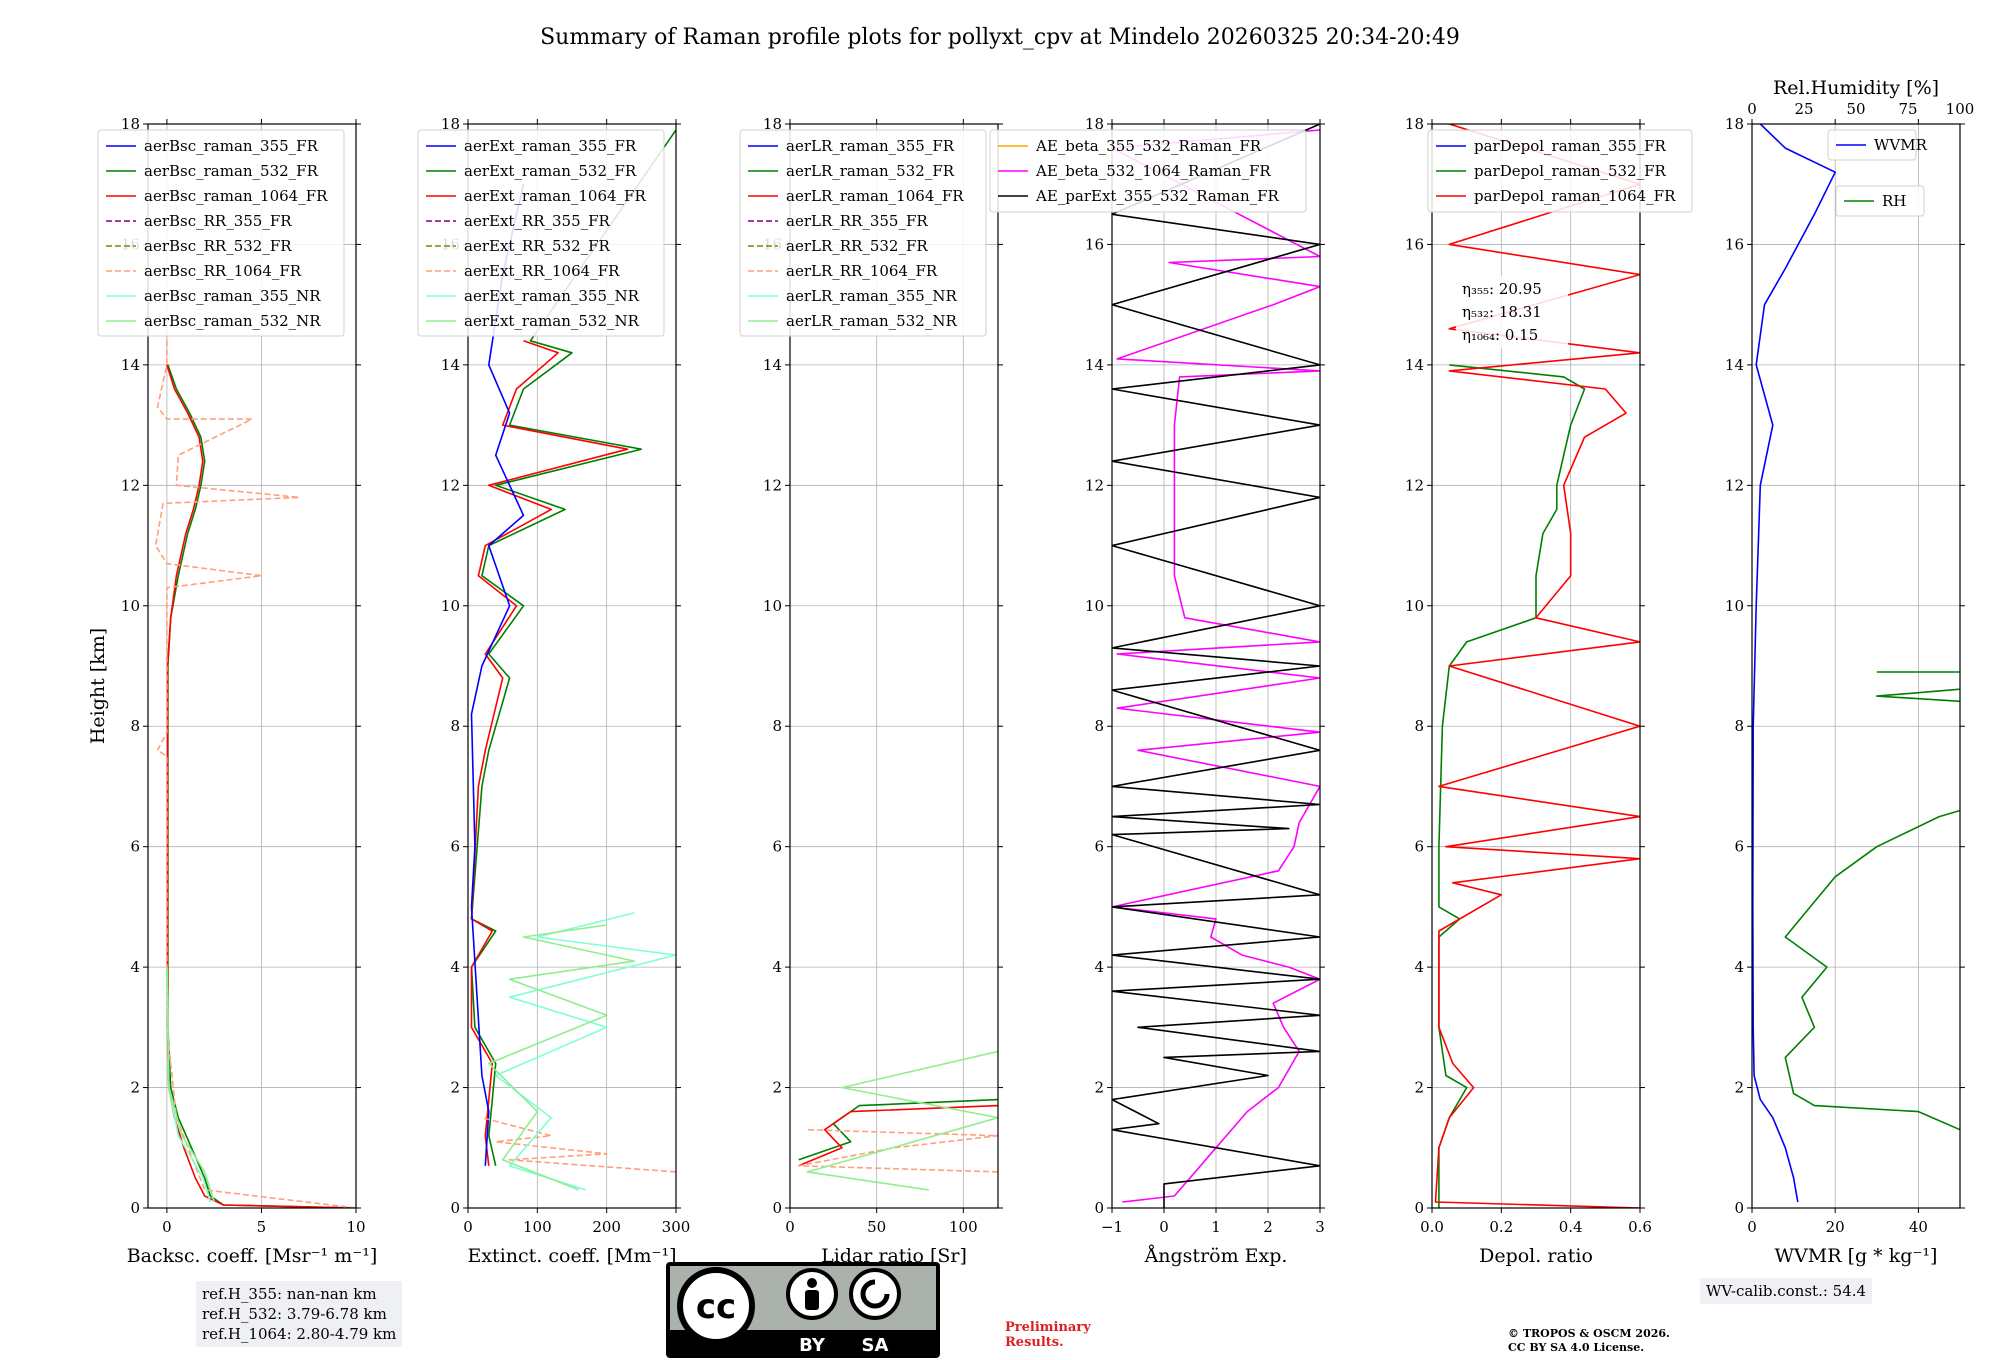 Image resolution: width=2000 pixels, height=1360 pixels. Describe the element at coordinates (1153, 171) in the screenshot. I see `legend-label: AE_beta_532_1064_Raman_FR` at that location.